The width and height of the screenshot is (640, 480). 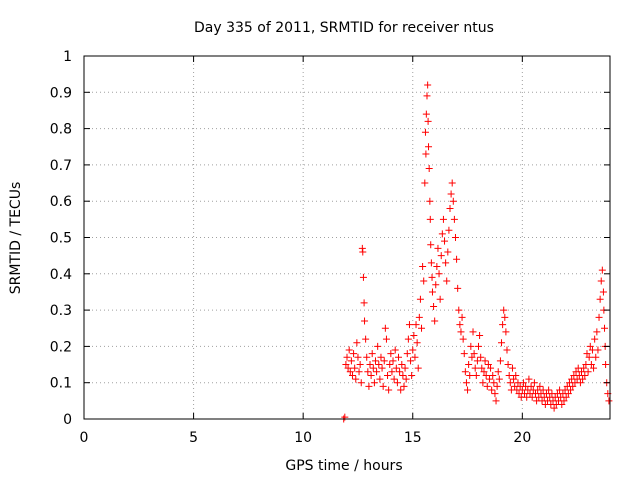 I want to click on y-tick-label: 0.8, so click(x=61, y=130).